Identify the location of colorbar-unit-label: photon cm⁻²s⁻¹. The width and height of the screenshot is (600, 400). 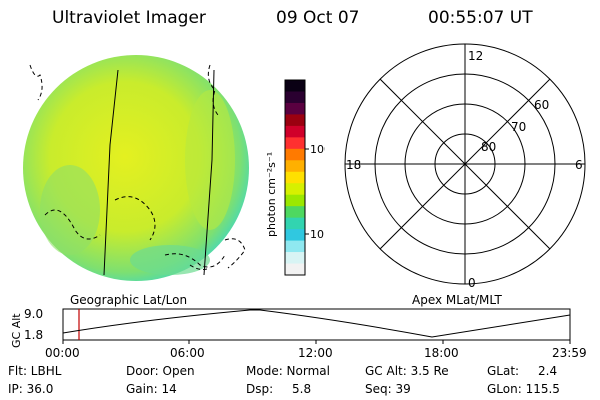
(271, 194).